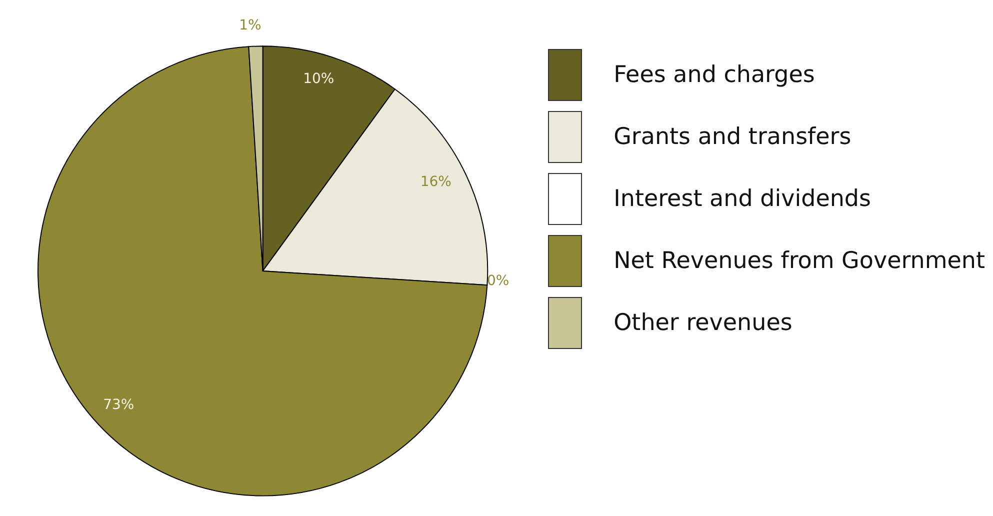 This screenshot has height=516, width=993. Describe the element at coordinates (743, 199) in the screenshot. I see `legend-label: Interest and dividends` at that location.